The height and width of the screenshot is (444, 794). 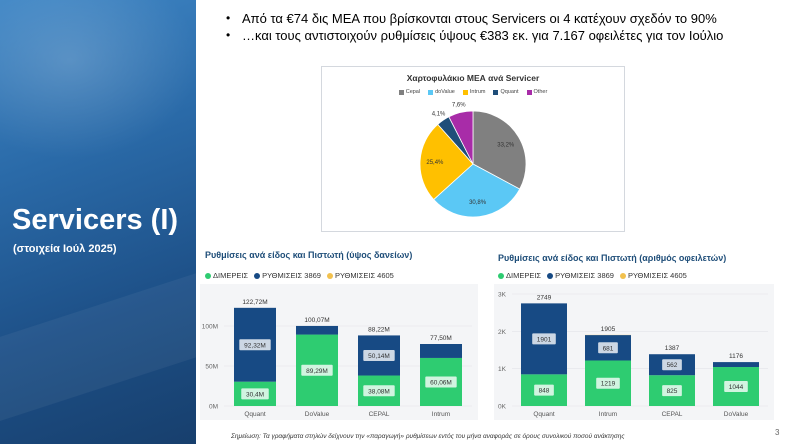 I want to click on total-label: 1387, so click(x=672, y=348).